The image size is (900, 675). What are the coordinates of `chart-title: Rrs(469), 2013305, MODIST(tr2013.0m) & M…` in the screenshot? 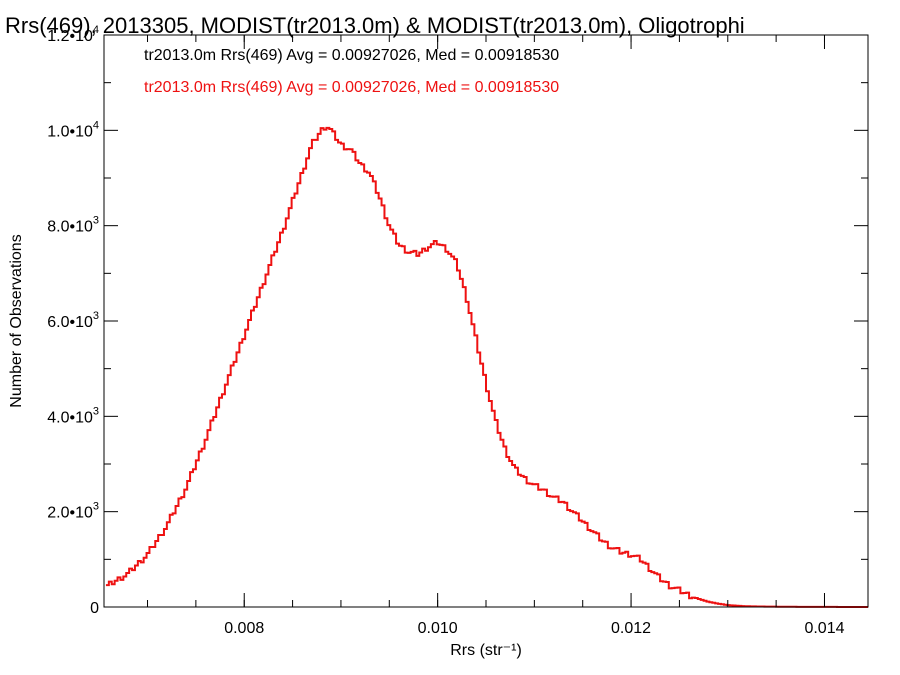 It's located at (375, 25).